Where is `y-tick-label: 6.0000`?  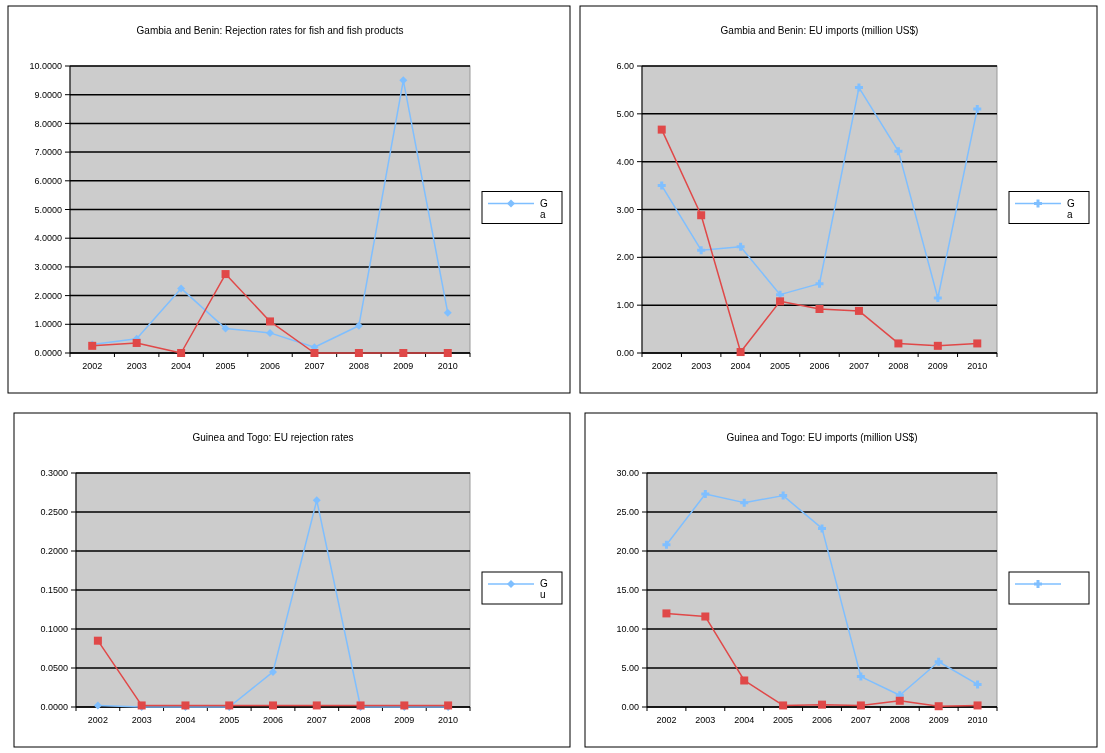
y-tick-label: 6.0000 is located at coordinates (48, 180).